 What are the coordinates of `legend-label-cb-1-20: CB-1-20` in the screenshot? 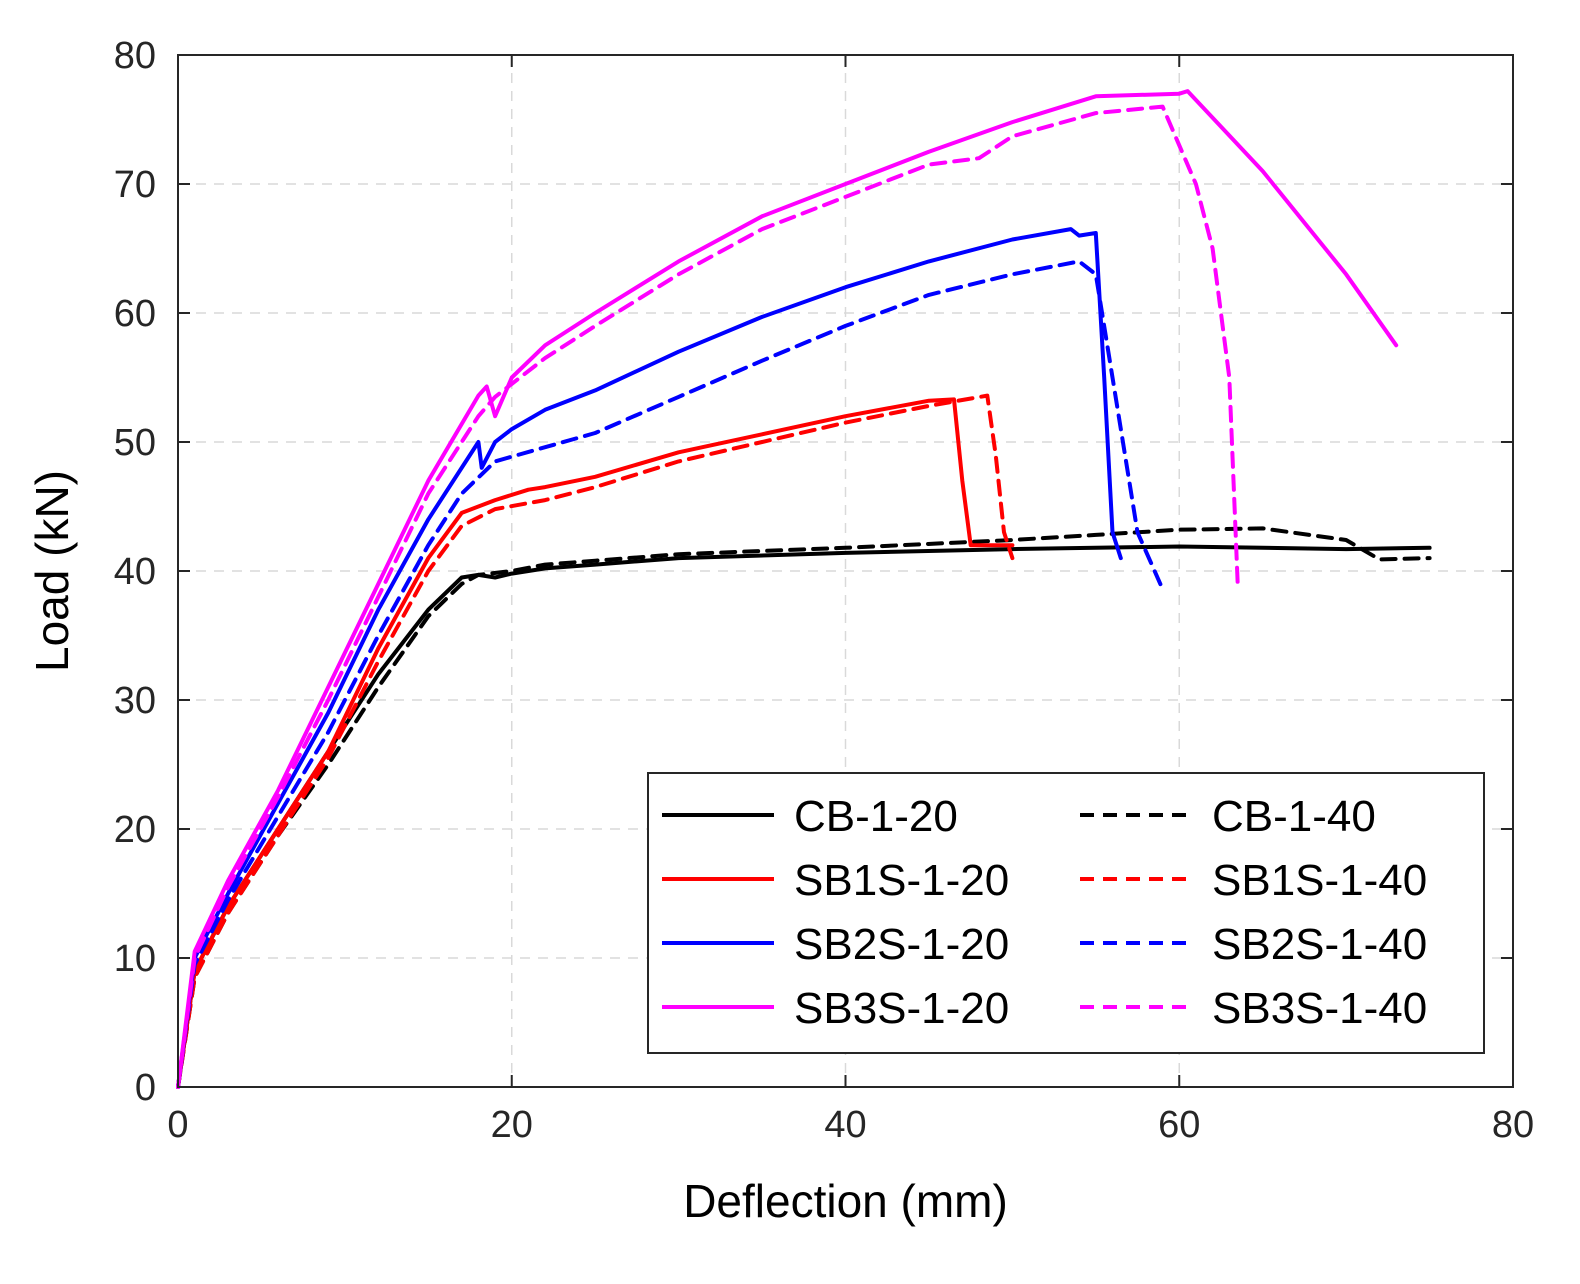 It's located at (876, 816).